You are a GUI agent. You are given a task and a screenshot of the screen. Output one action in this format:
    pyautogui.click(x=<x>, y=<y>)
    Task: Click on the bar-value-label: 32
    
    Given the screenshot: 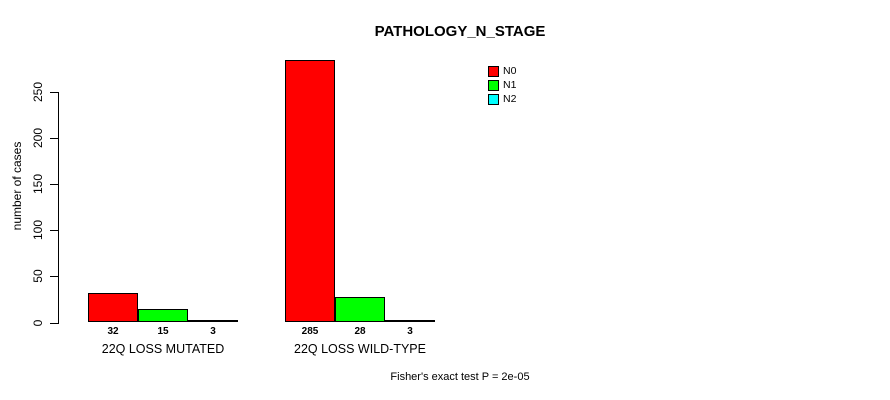 What is the action you would take?
    pyautogui.click(x=113, y=331)
    